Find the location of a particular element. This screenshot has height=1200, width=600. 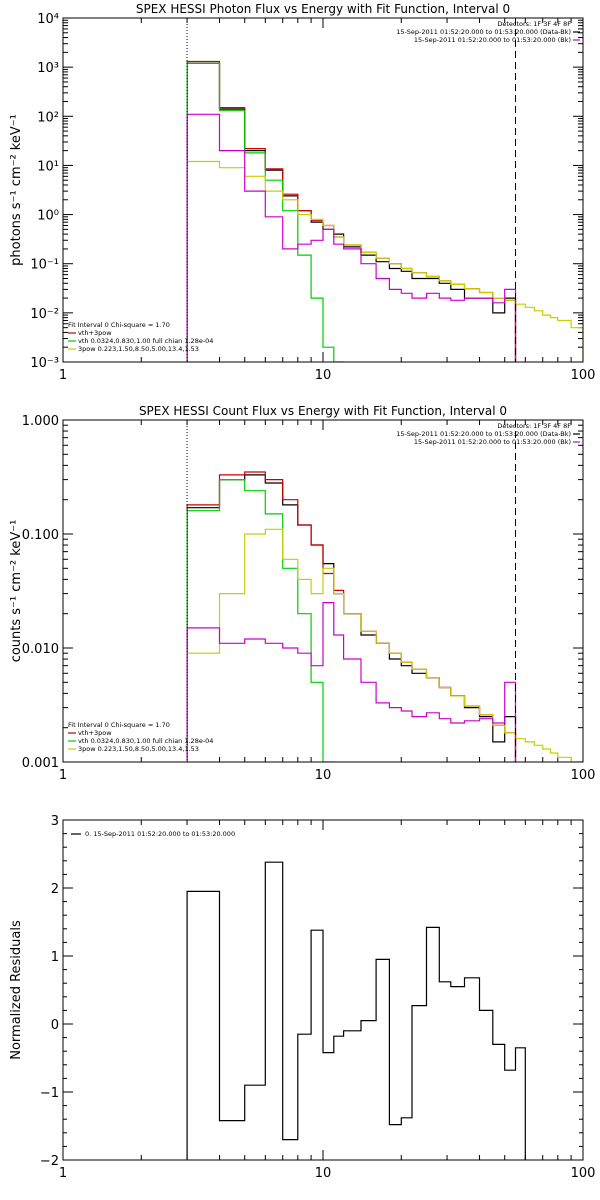

series-group is located at coordinates (356, 1010).